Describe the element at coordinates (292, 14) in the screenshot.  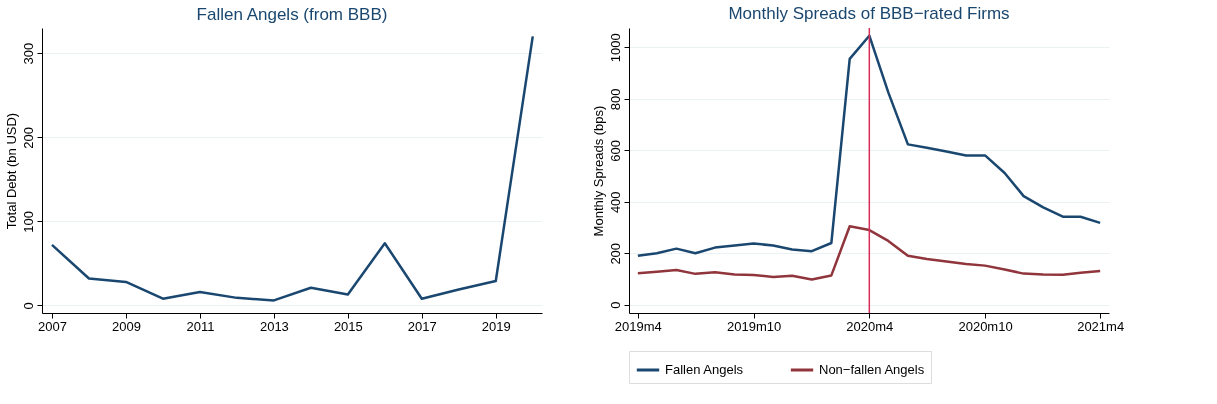
I see `chart-title: Fallen Angels (from BBB)` at that location.